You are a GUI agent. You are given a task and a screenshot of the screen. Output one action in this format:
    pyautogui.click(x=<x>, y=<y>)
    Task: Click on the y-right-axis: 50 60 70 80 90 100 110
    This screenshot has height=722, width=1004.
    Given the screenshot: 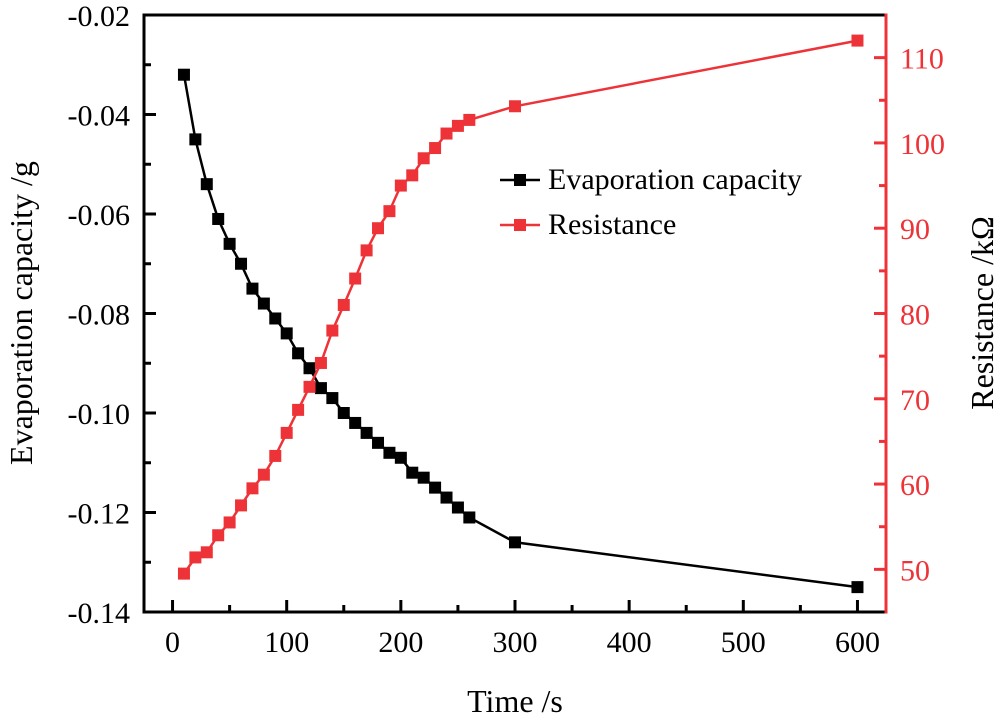 What is the action you would take?
    pyautogui.click(x=909, y=315)
    